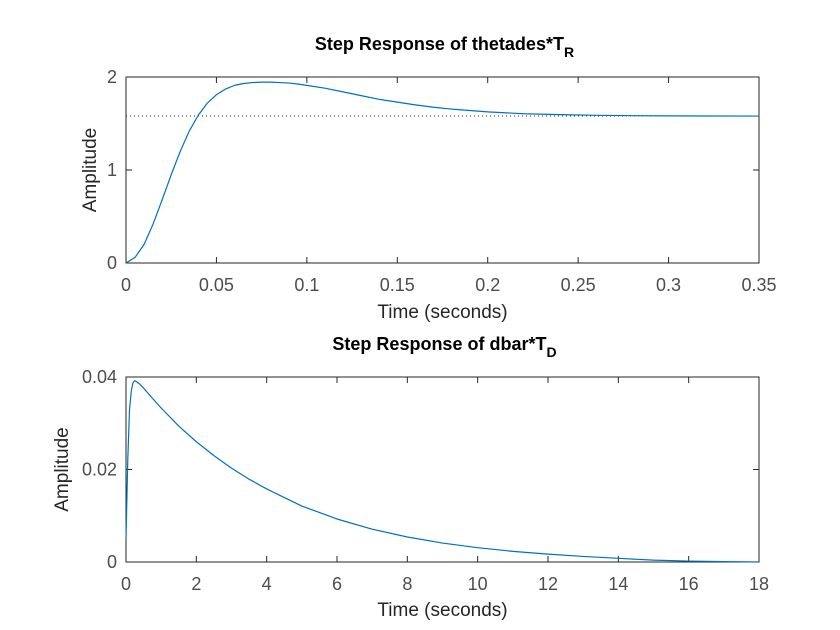 The width and height of the screenshot is (840, 630). I want to click on chart-title-text: Step Response of dbar*T, so click(439, 344).